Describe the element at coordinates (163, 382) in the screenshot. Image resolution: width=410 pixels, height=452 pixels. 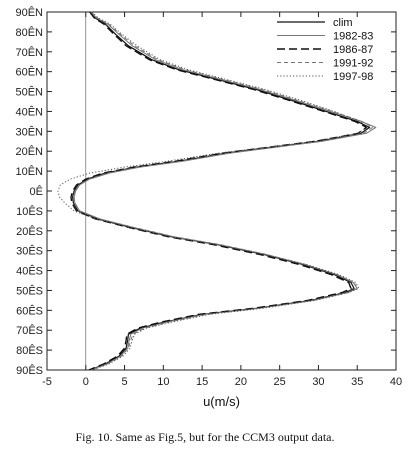
I see `x-tick-label: 10` at that location.